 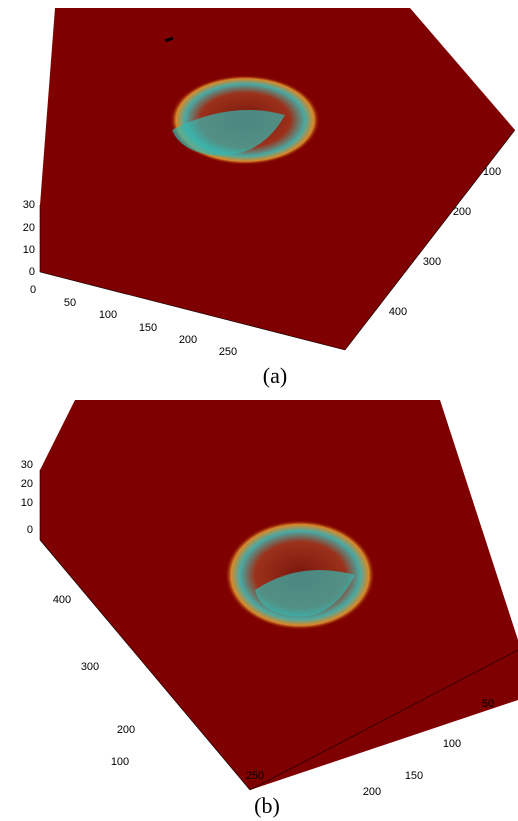 What do you see at coordinates (169, 39) in the screenshot?
I see `marker` at bounding box center [169, 39].